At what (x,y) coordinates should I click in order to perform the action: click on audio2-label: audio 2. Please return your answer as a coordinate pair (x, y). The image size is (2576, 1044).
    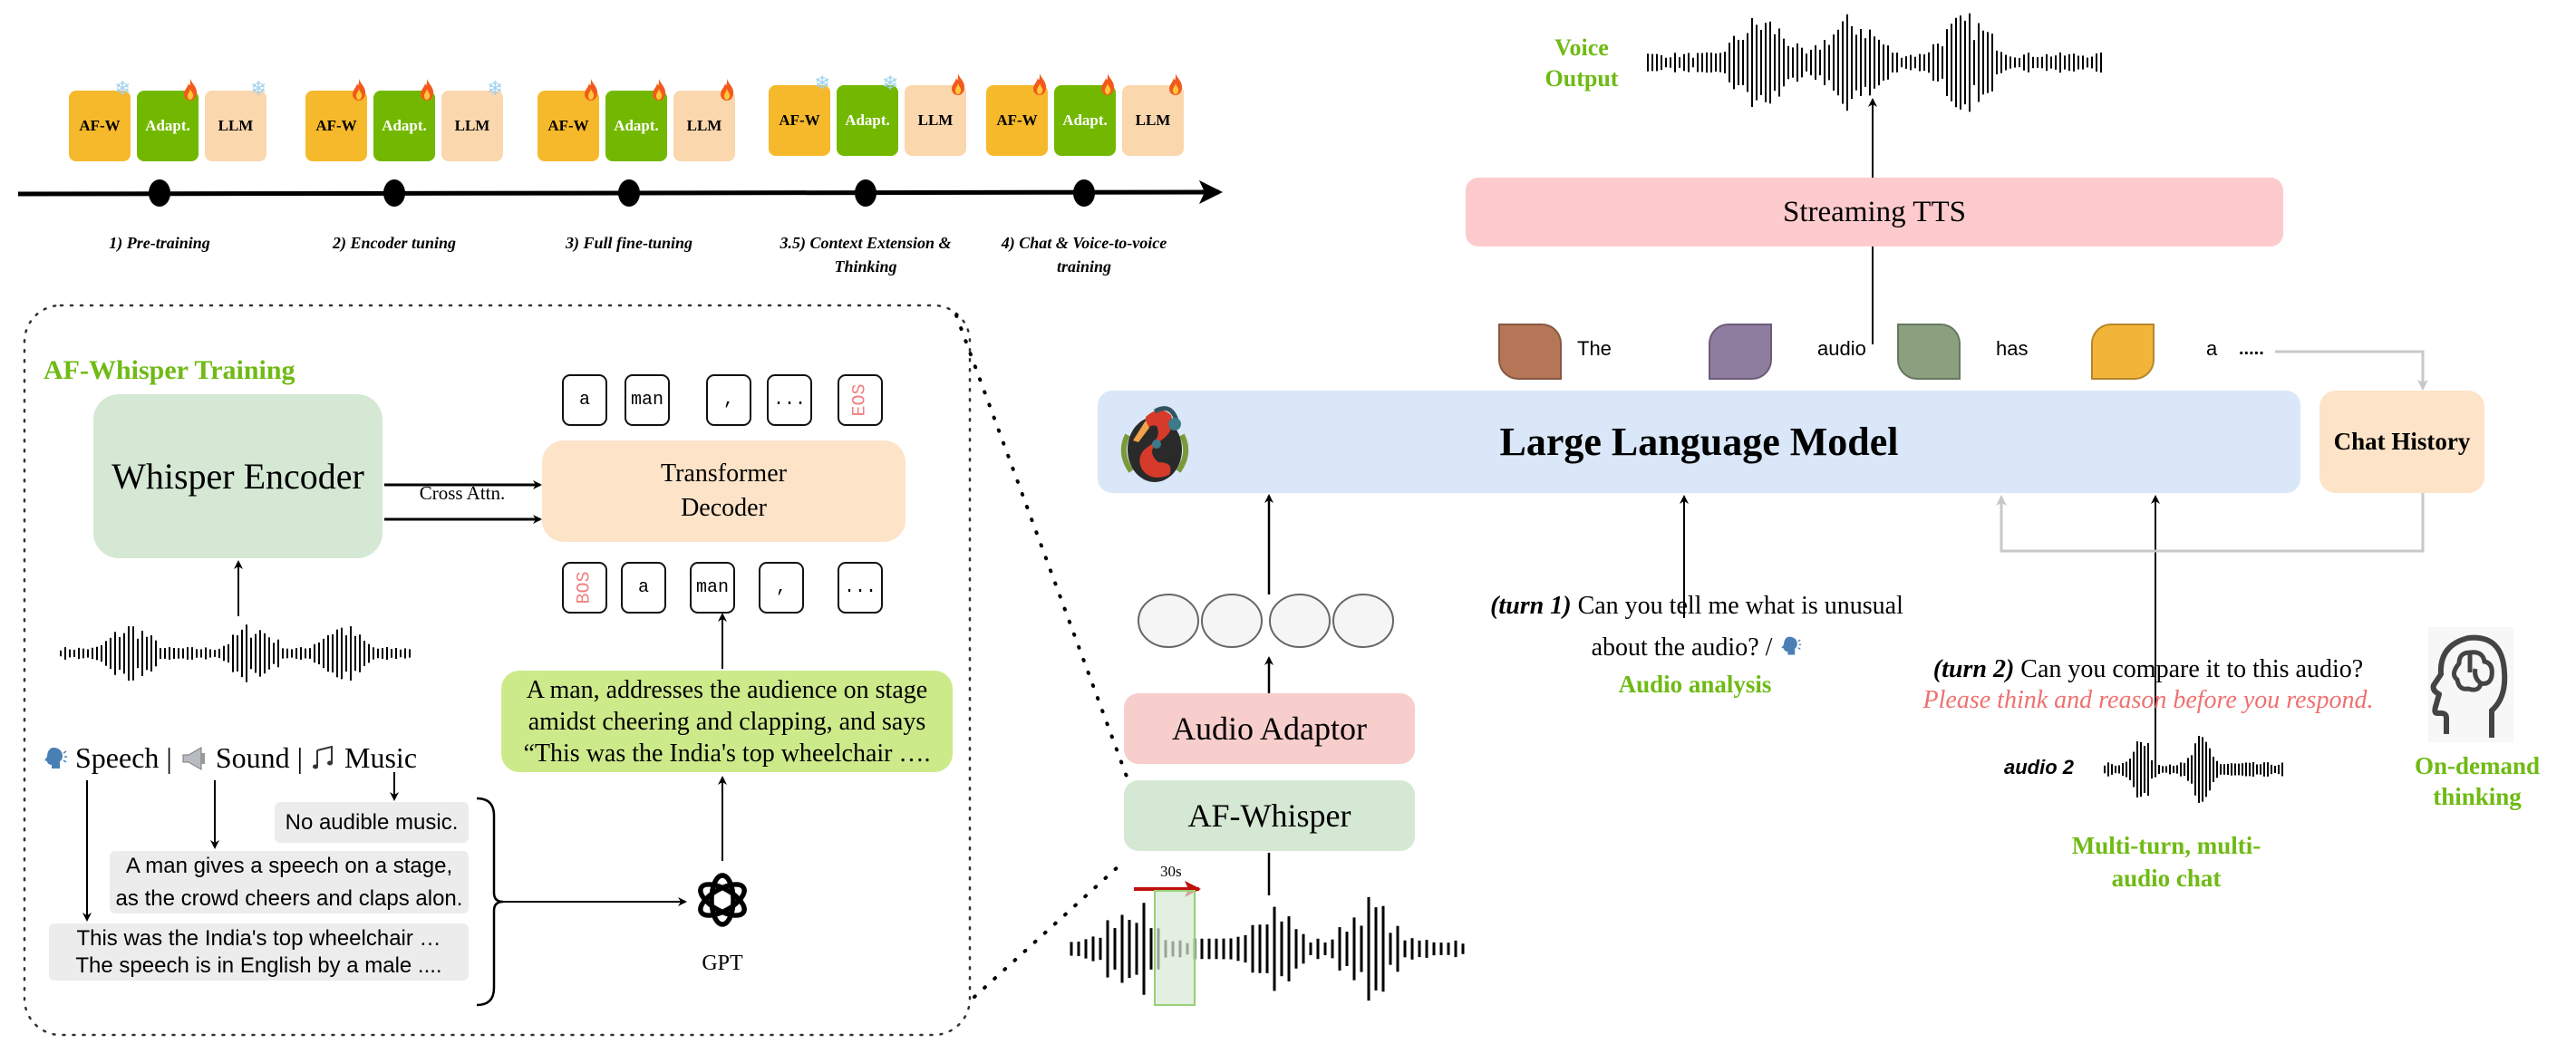
    Looking at the image, I should click on (2039, 767).